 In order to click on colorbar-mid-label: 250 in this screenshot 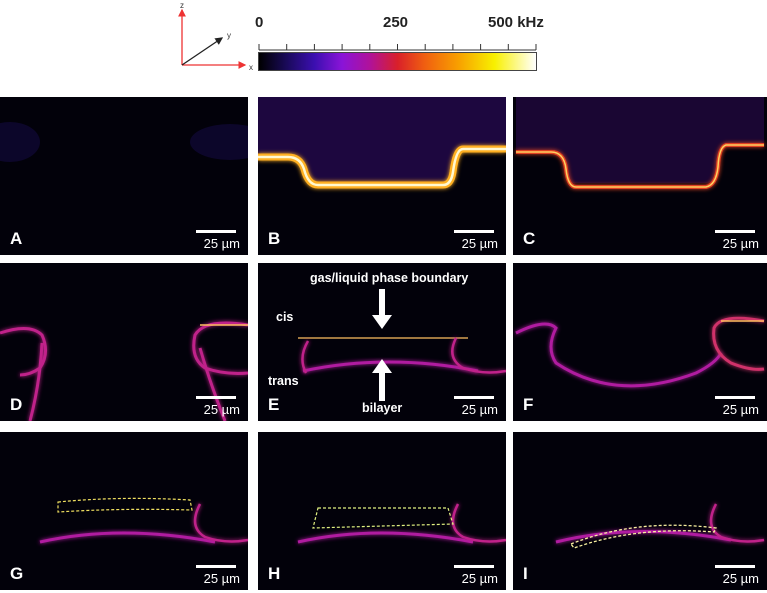, I will do `click(396, 22)`.